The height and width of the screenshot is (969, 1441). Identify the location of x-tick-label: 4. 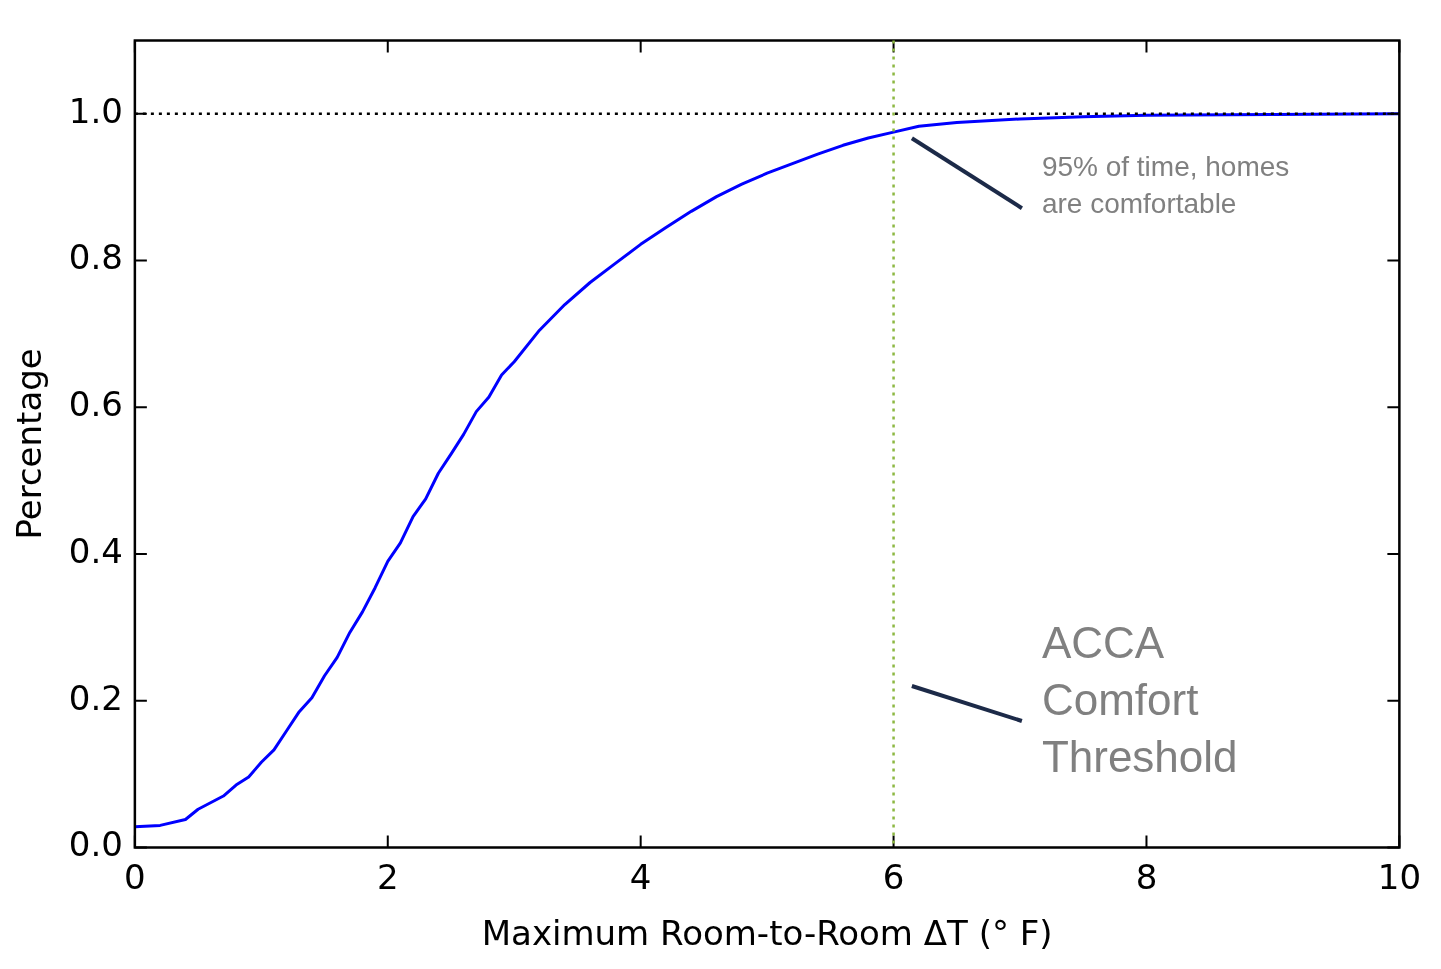
(640, 876).